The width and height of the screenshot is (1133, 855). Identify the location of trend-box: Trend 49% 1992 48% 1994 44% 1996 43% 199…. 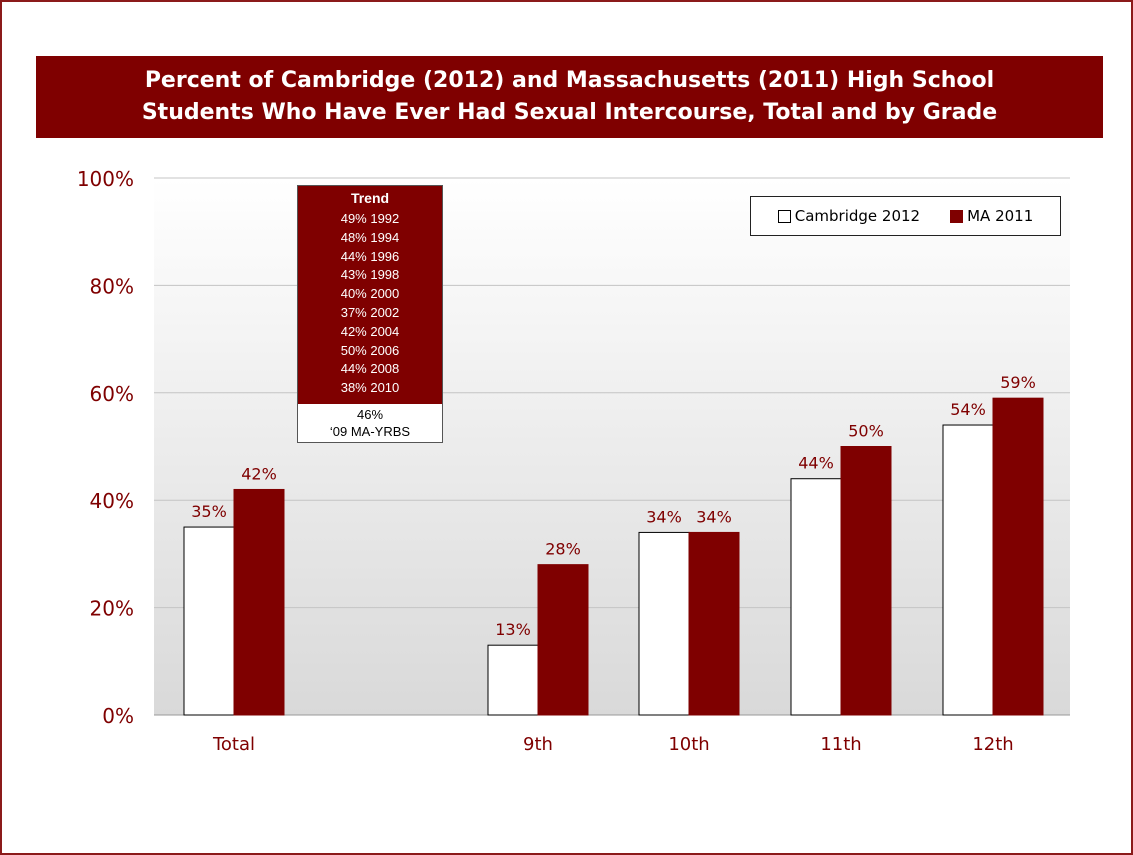
(370, 314).